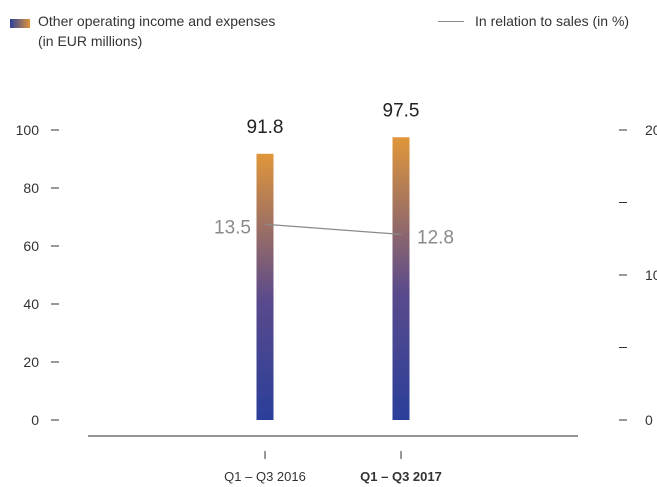 This screenshot has height=487, width=657. I want to click on left-tick-label: 80, so click(31, 188).